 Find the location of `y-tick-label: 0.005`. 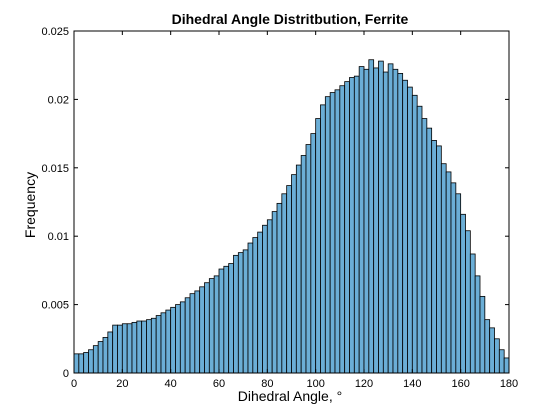

y-tick-label: 0.005 is located at coordinates (55, 306).